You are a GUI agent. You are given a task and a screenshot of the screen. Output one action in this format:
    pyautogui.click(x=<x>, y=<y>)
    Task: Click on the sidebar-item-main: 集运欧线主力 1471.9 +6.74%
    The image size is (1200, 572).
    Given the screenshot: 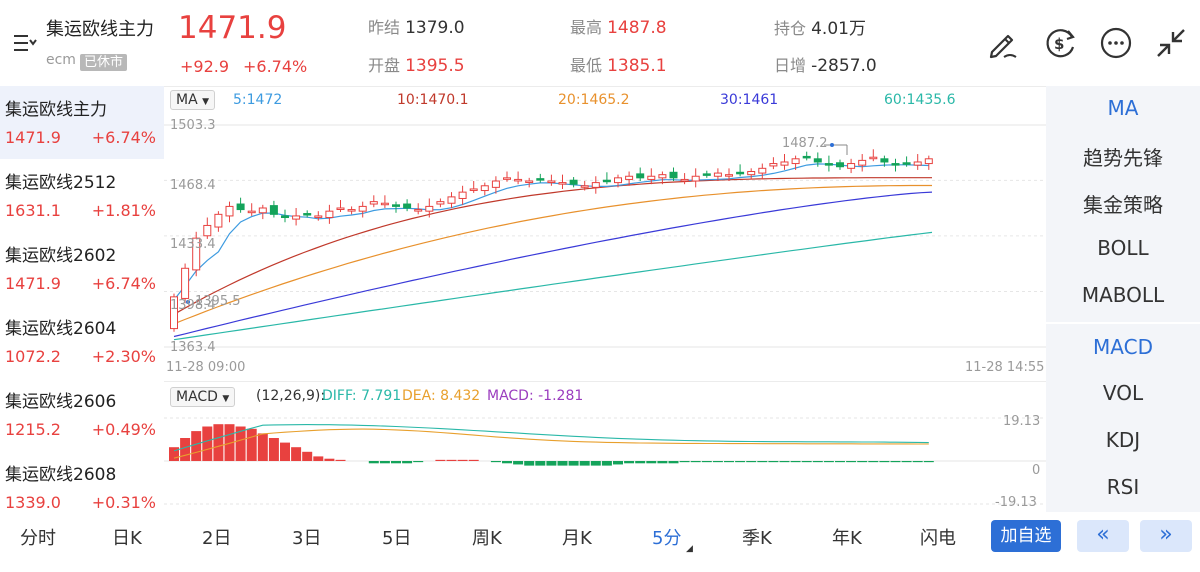 What is the action you would take?
    pyautogui.click(x=82, y=122)
    